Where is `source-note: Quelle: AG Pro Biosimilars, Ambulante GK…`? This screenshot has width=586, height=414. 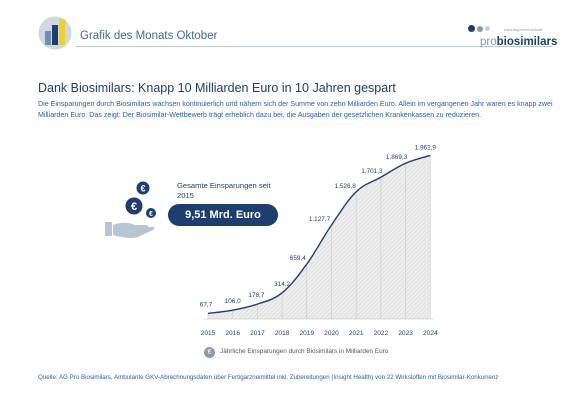
source-note: Quelle: AG Pro Biosimilars, Ambulante GK… is located at coordinates (268, 377).